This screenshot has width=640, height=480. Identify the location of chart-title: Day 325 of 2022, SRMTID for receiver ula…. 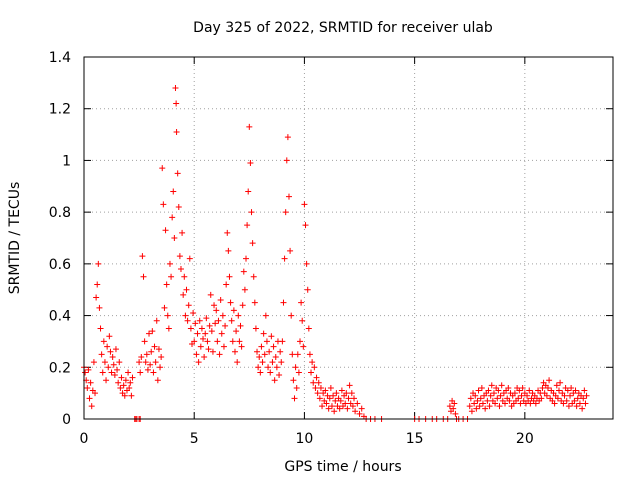
(343, 28).